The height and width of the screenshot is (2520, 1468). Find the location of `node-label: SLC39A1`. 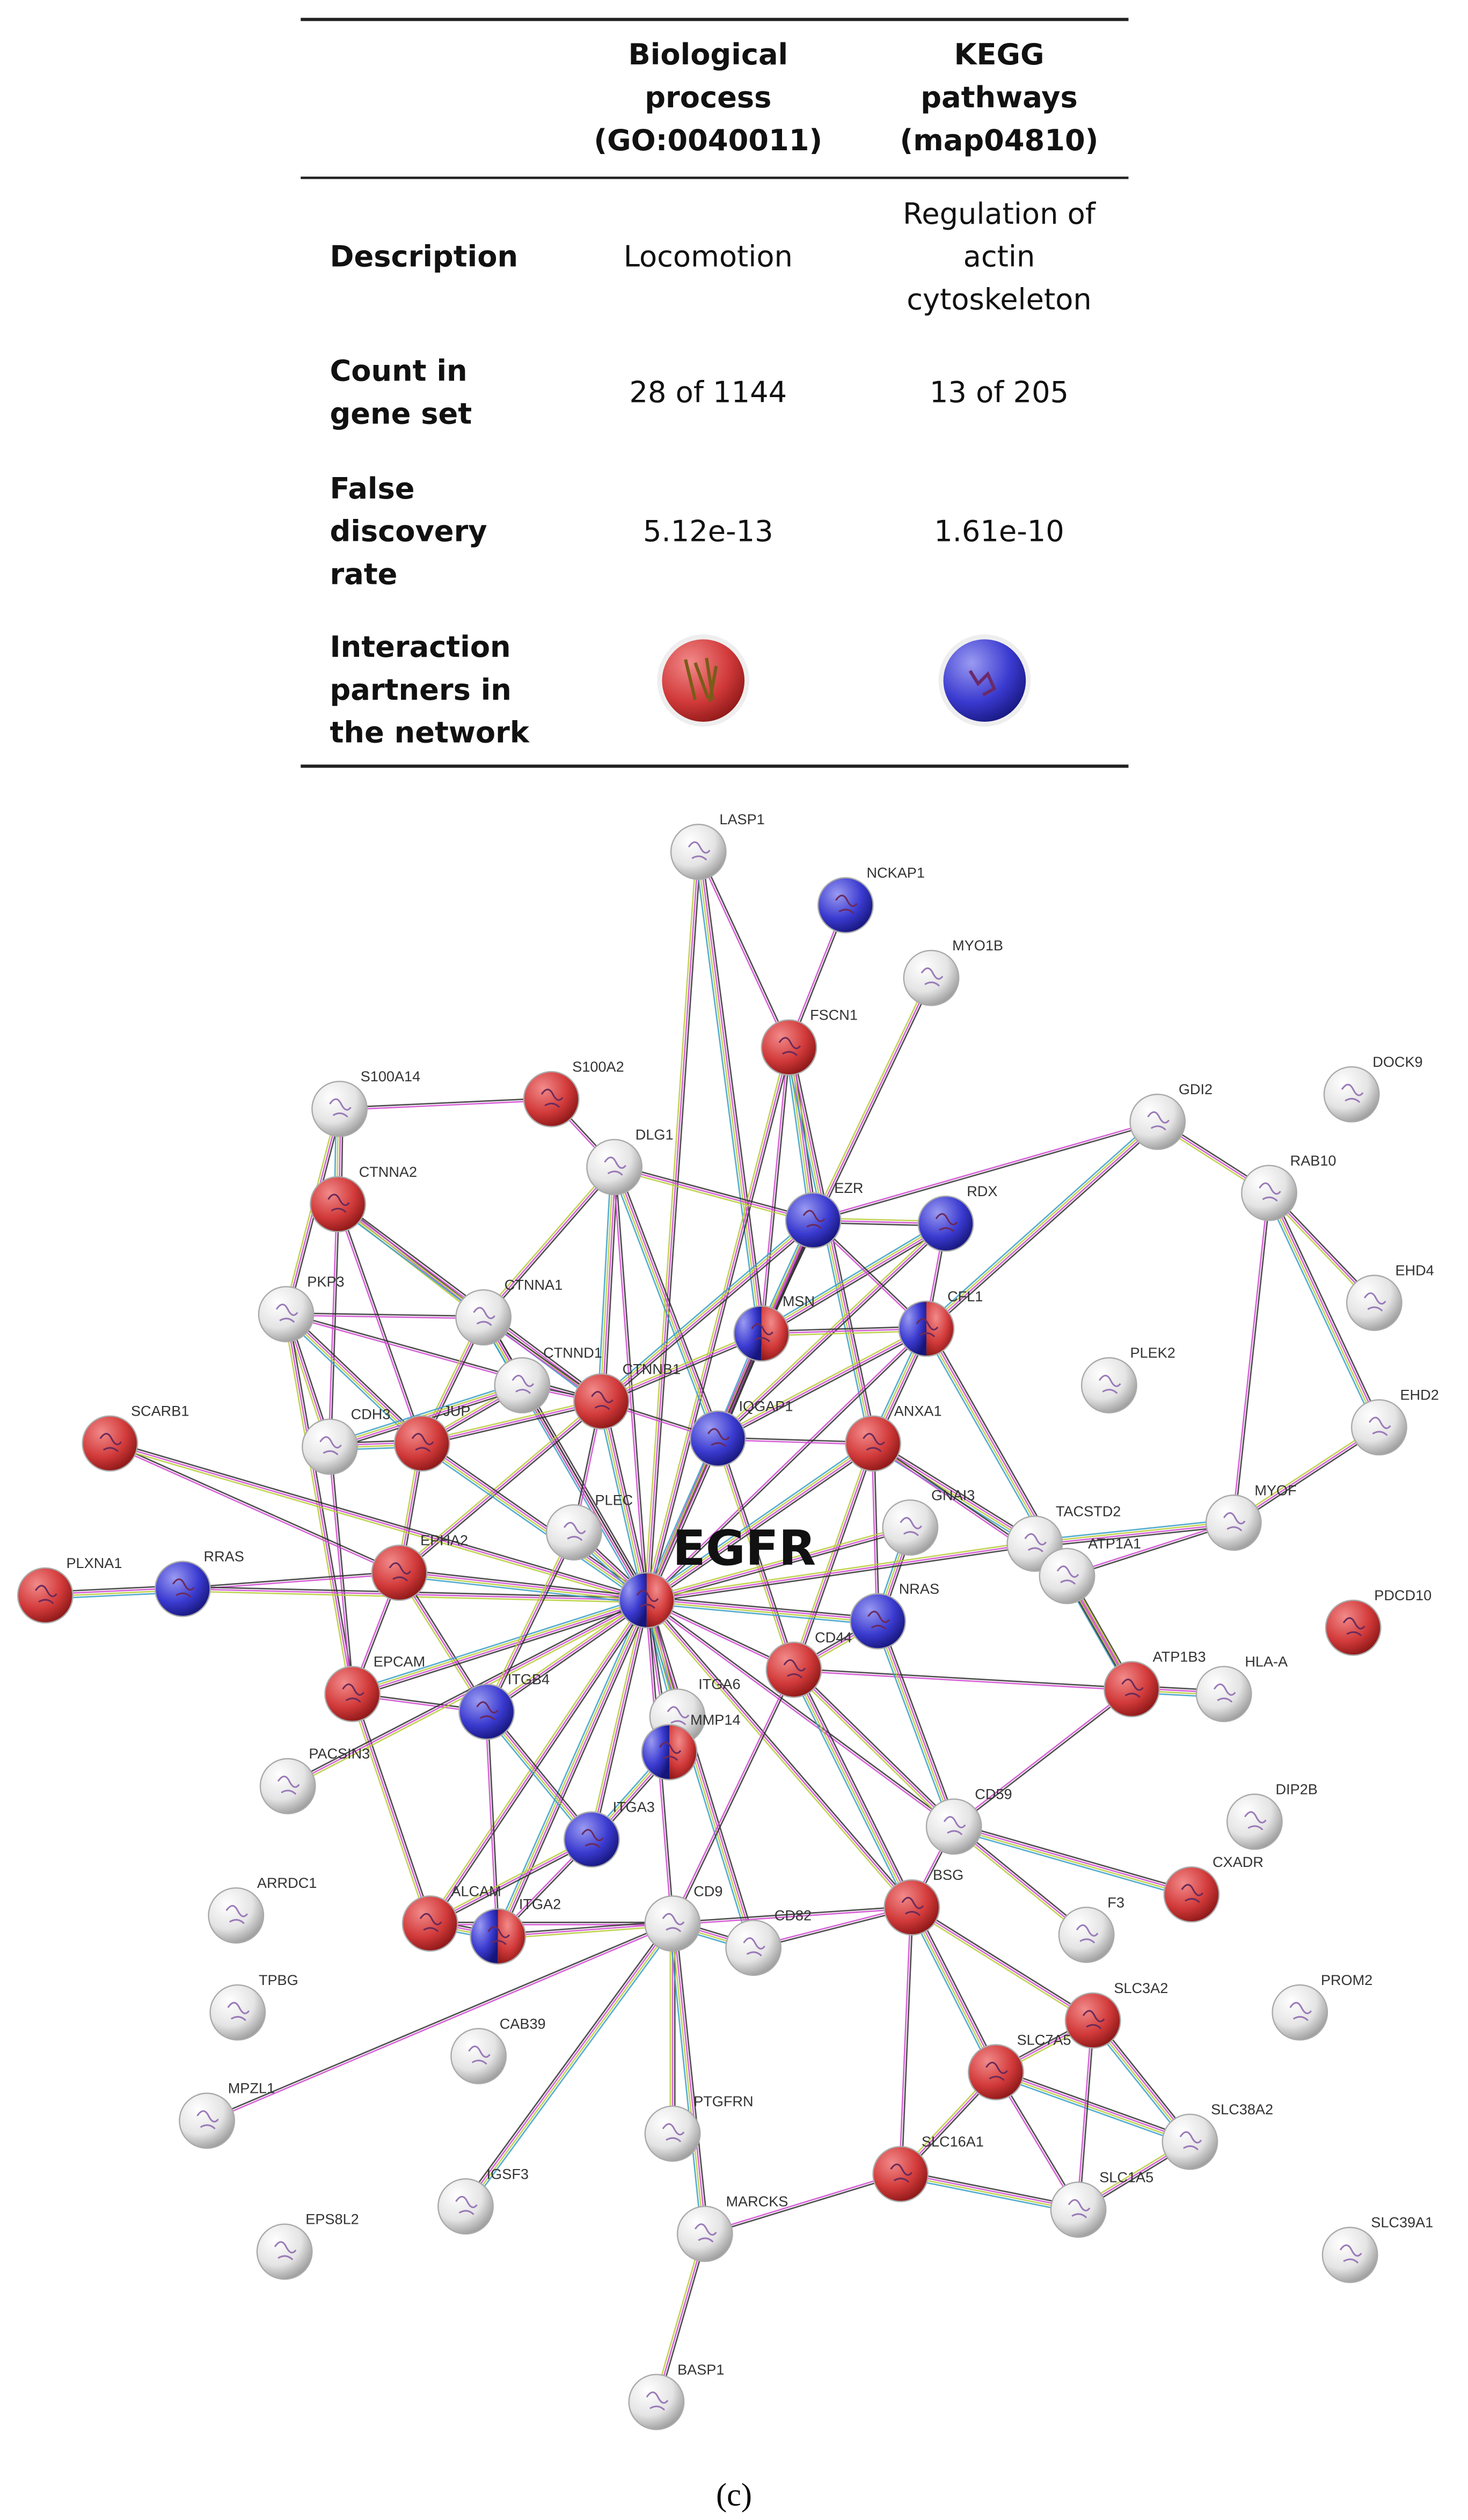

node-label: SLC39A1 is located at coordinates (1402, 2222).